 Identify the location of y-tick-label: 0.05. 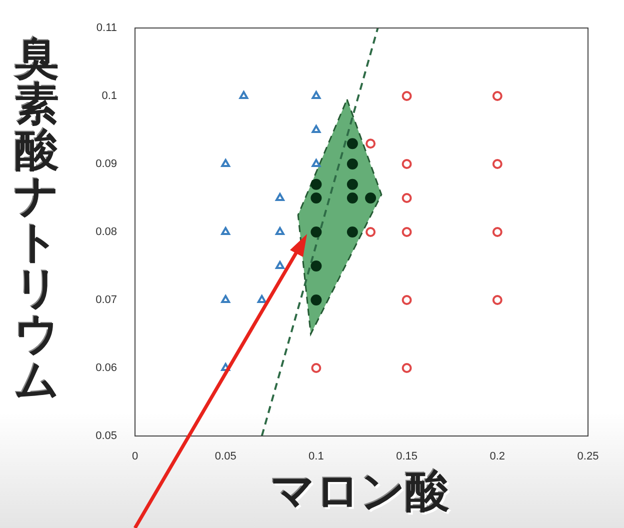
(106, 436).